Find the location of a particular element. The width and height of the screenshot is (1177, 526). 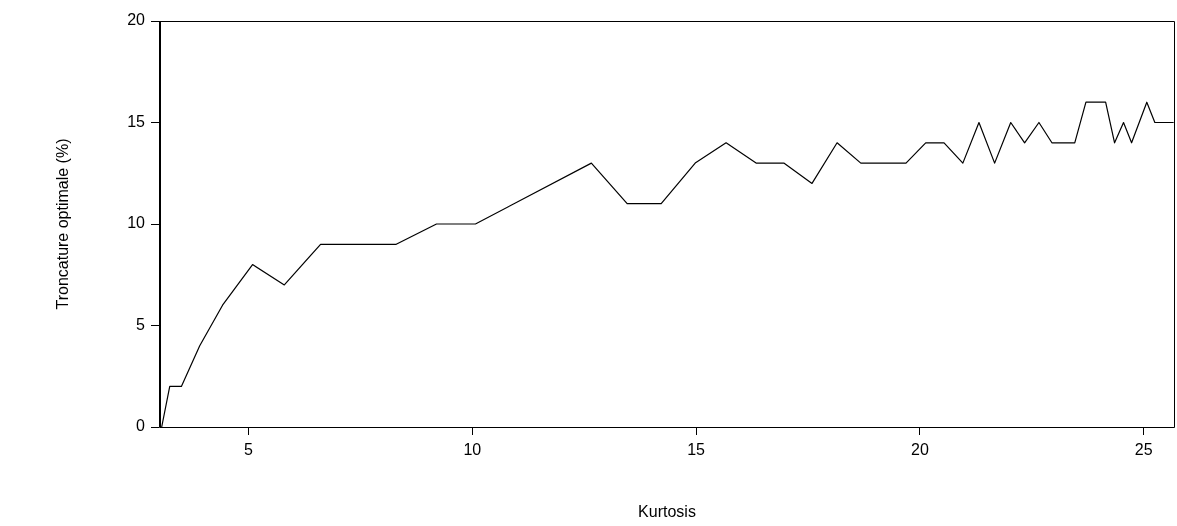

y-tick-label: 15 is located at coordinates (136, 121).